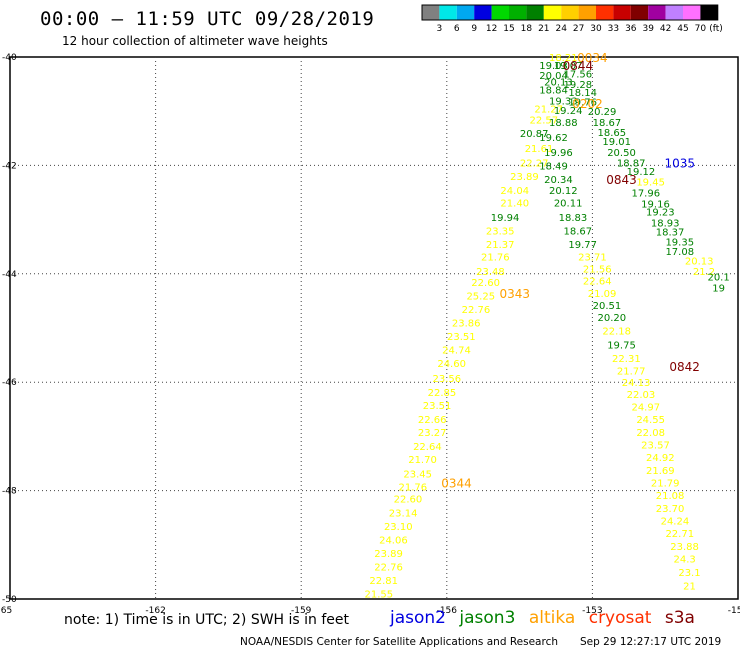 This screenshot has height=650, width=740. What do you see at coordinates (418, 618) in the screenshot?
I see `source-jason2: jason2` at bounding box center [418, 618].